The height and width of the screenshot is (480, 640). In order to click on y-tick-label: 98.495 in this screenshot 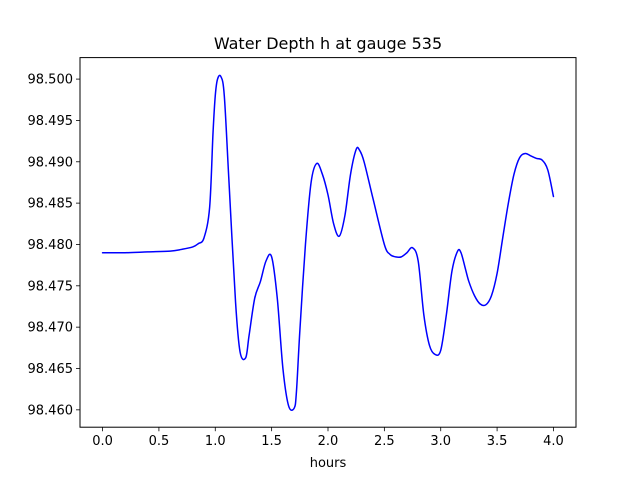, I will do `click(51, 121)`.